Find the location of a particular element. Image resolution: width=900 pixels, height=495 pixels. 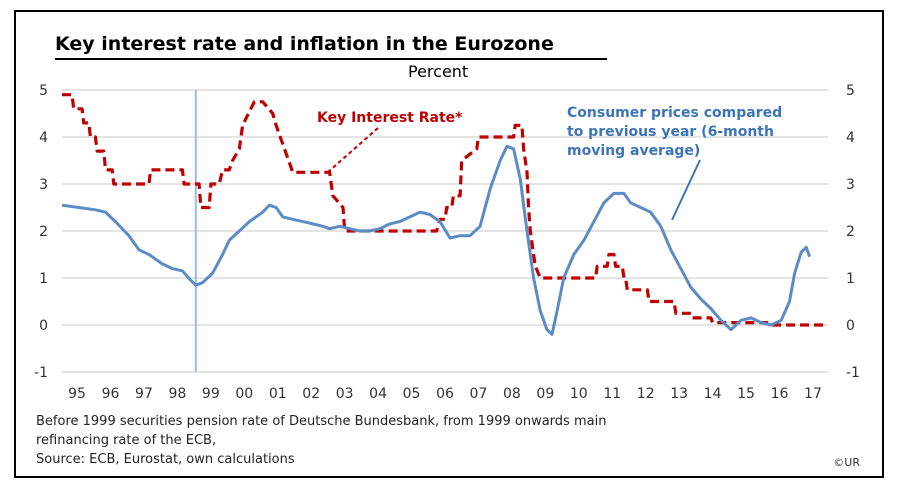

annotation-leader-blue is located at coordinates (686, 190).